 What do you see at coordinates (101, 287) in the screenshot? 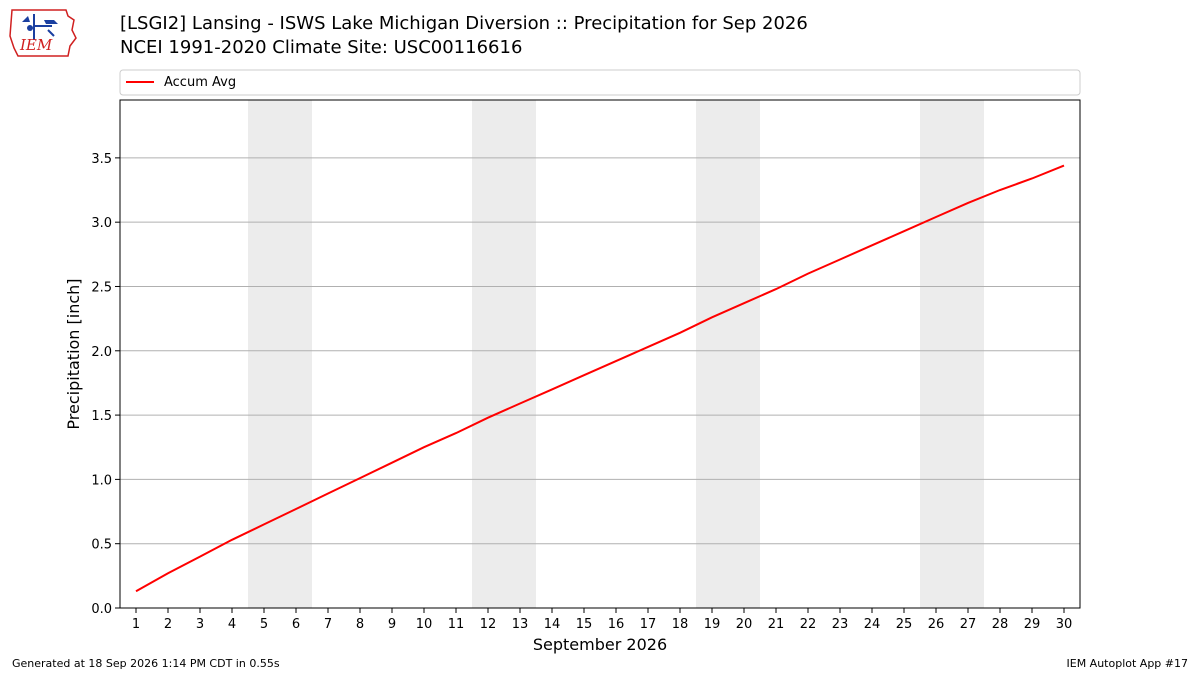
I see `y-tick-label: 2.5` at bounding box center [101, 287].